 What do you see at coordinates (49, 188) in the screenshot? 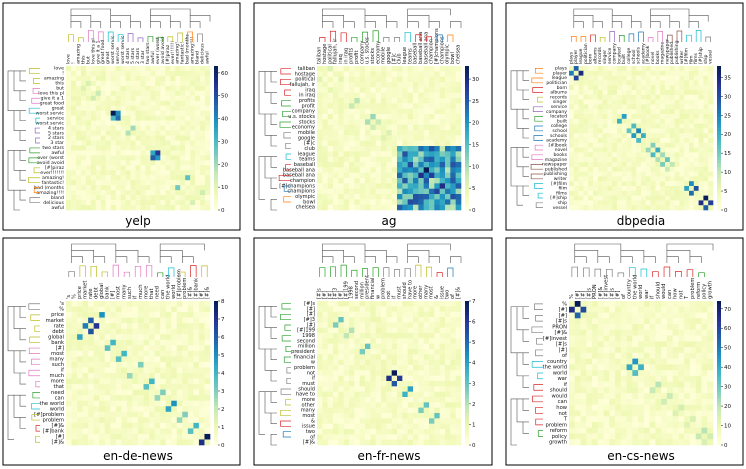
I see `row-label: bad (months` at bounding box center [49, 188].